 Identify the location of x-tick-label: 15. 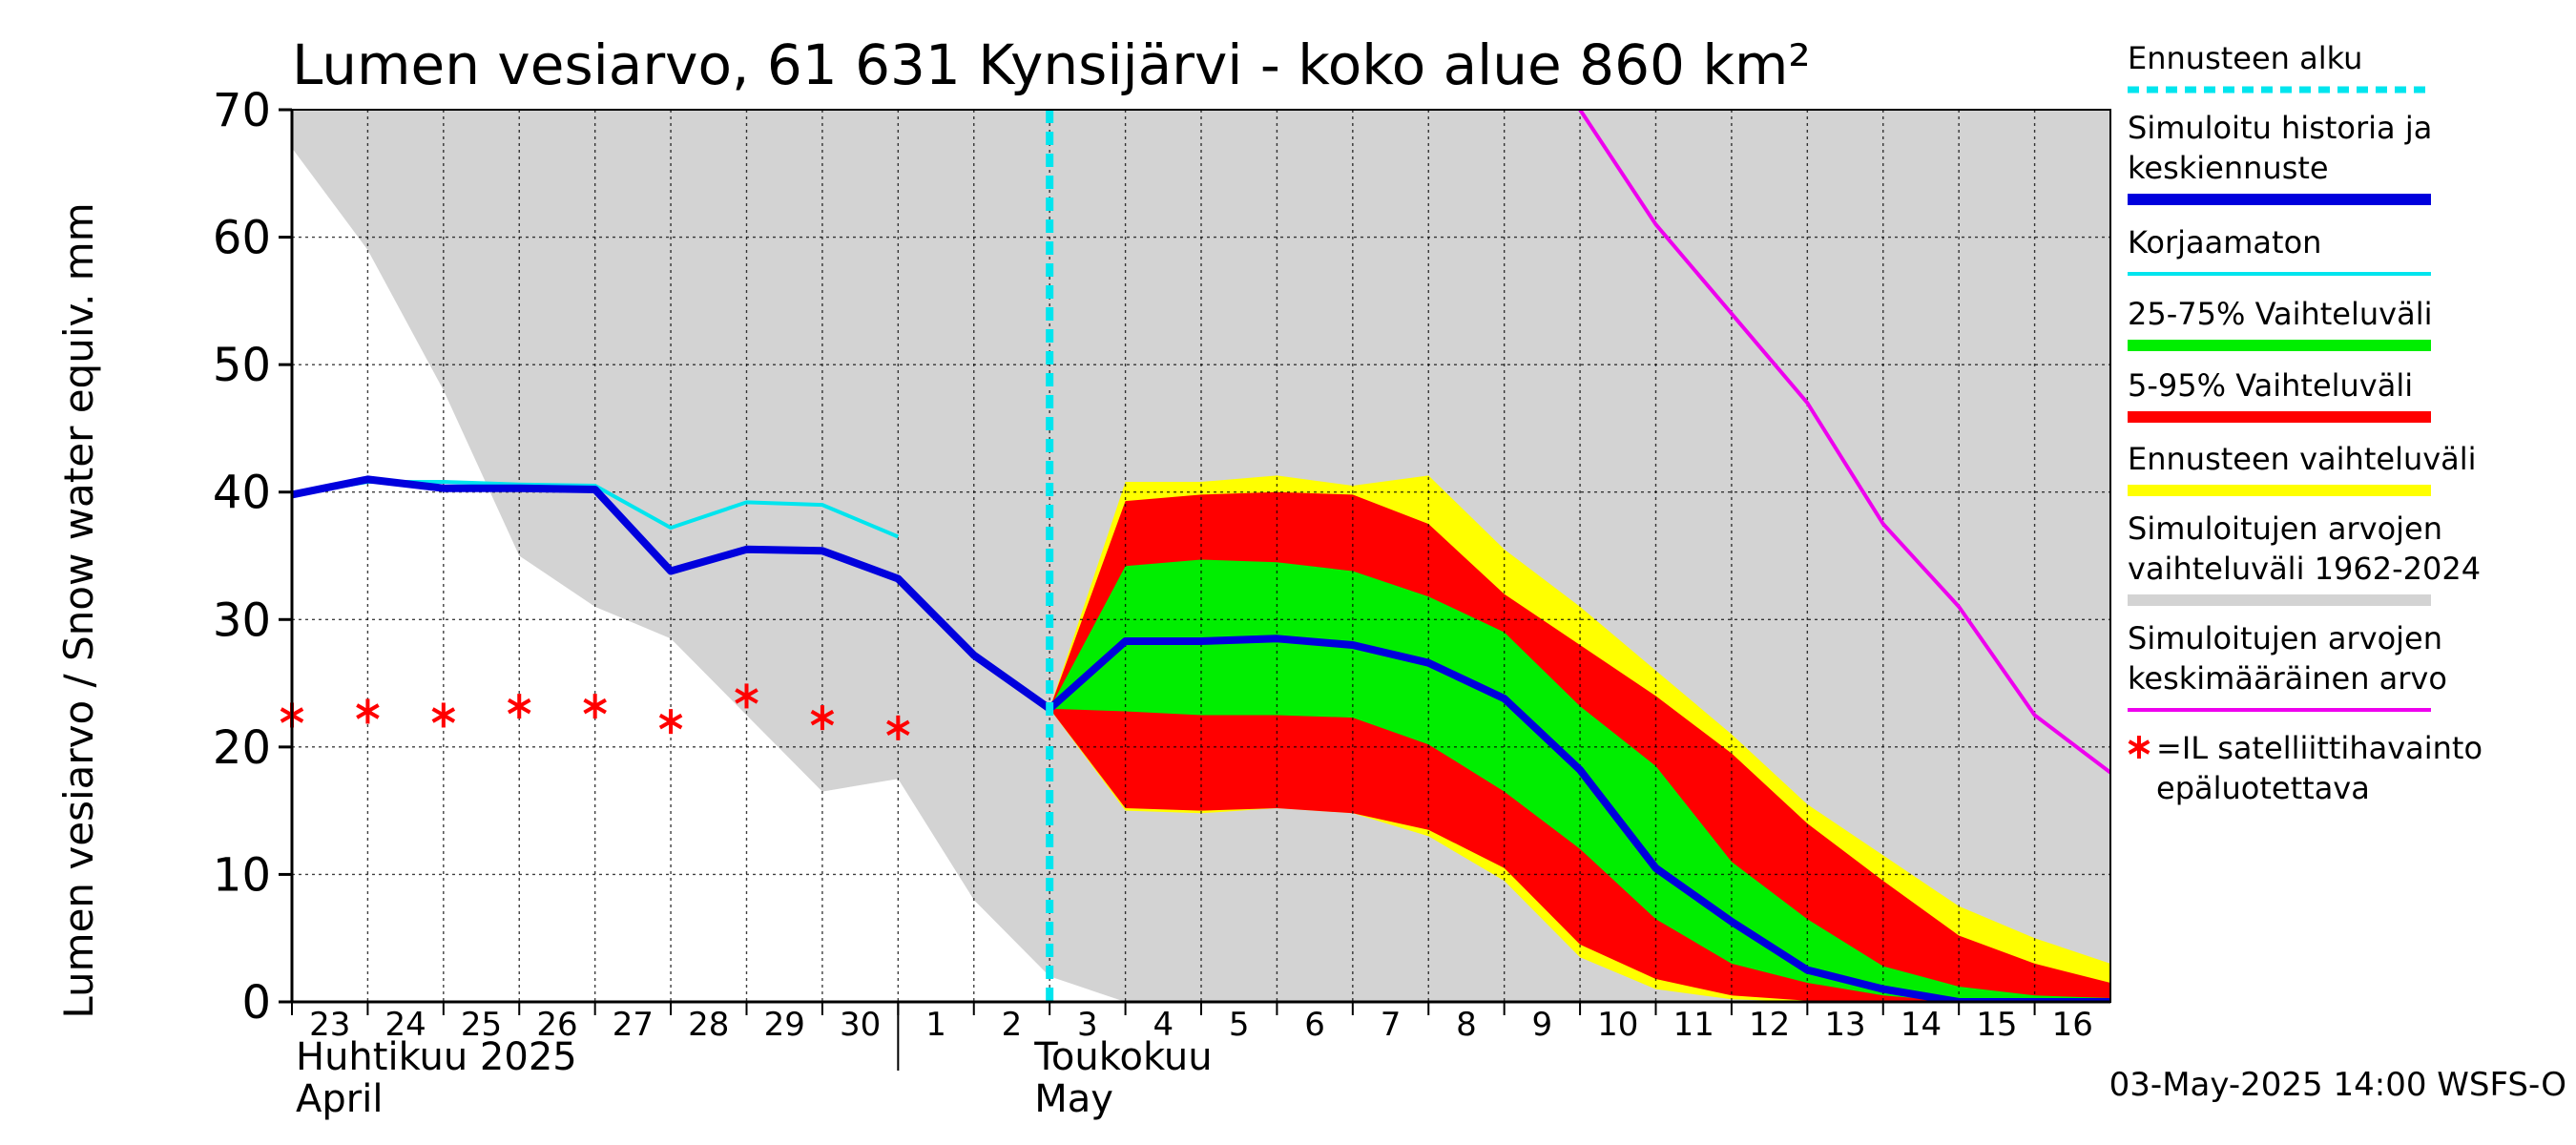
(1996, 1025).